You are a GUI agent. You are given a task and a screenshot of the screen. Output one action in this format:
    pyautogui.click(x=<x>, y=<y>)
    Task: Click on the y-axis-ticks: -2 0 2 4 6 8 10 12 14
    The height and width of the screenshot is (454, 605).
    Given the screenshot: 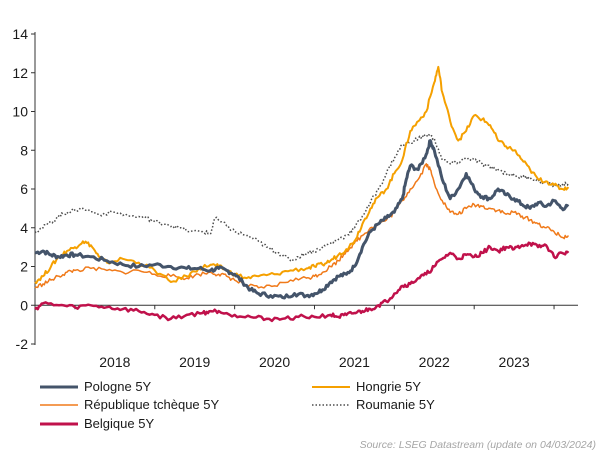 What is the action you would take?
    pyautogui.click(x=23, y=189)
    